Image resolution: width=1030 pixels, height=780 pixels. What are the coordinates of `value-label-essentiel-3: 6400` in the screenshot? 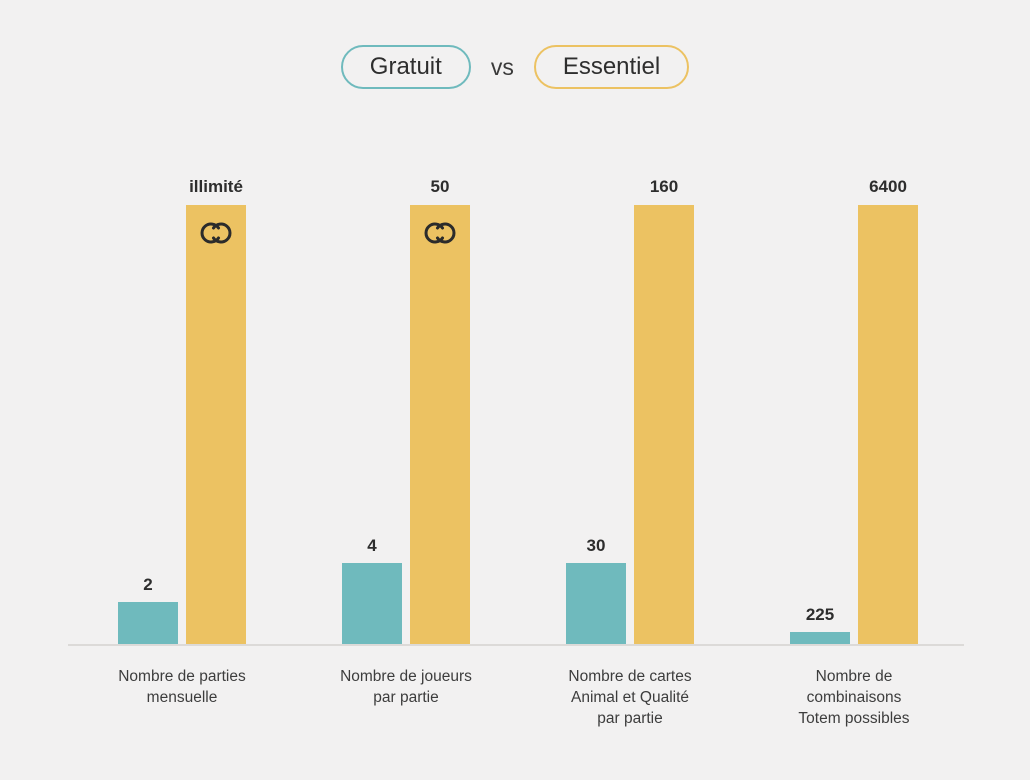 It's located at (888, 186).